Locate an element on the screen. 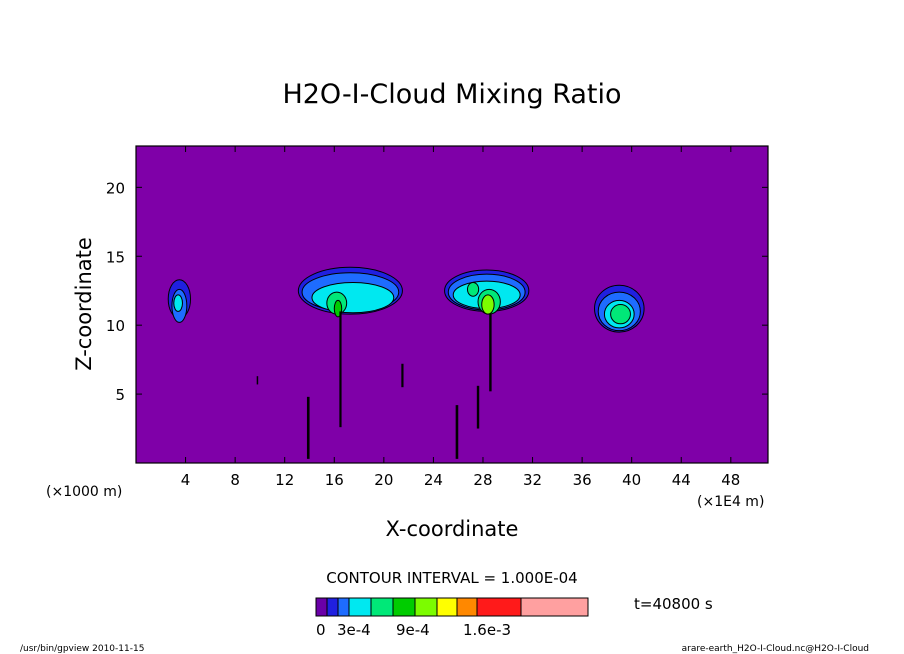  y-tick-label: 15 is located at coordinates (115, 257).